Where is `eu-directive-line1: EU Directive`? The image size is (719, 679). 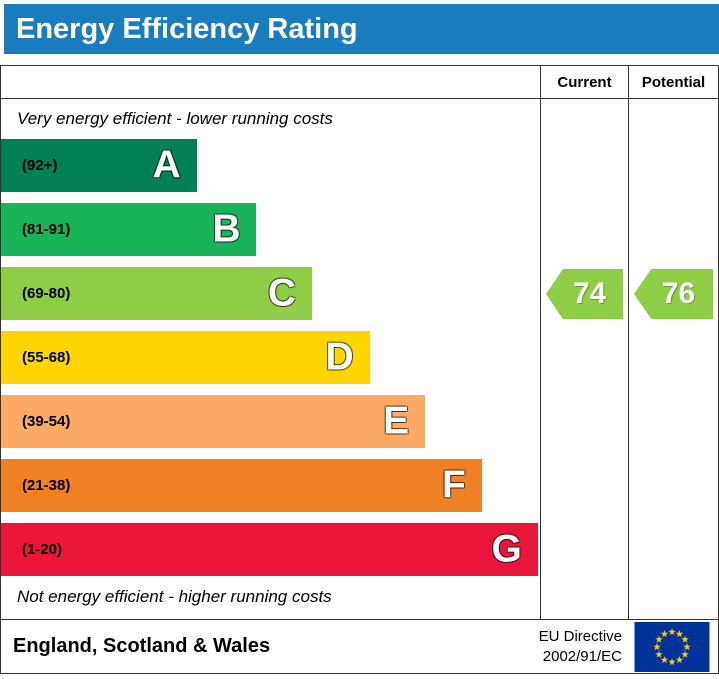 eu-directive-line1: EU Directive is located at coordinates (580, 636).